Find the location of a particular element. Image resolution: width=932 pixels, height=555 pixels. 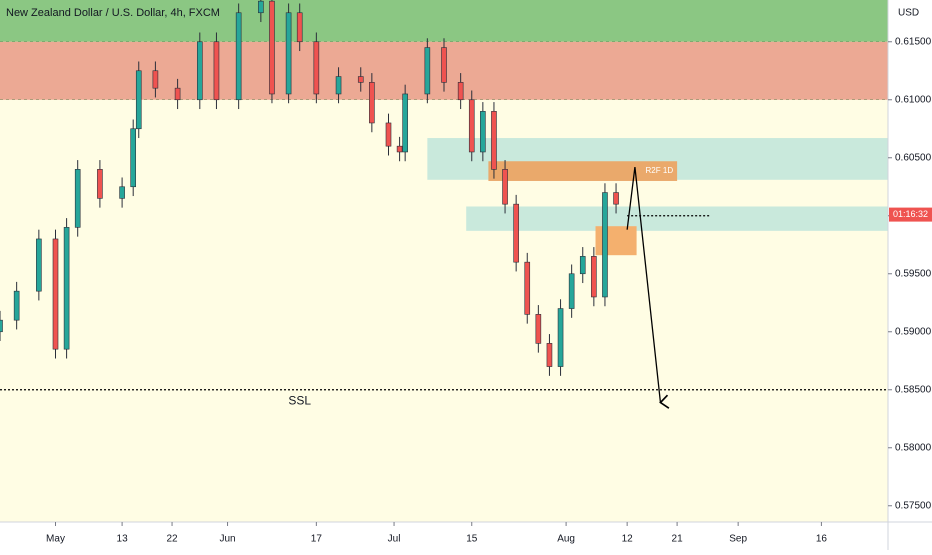

y-tick-label: 0.59500 is located at coordinates (913, 273).